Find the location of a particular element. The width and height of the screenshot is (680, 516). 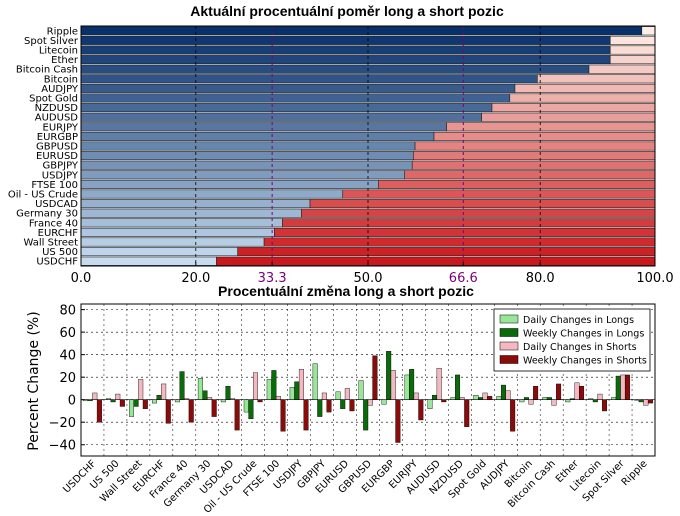

category-label: AUDUSD is located at coordinates (57, 118).